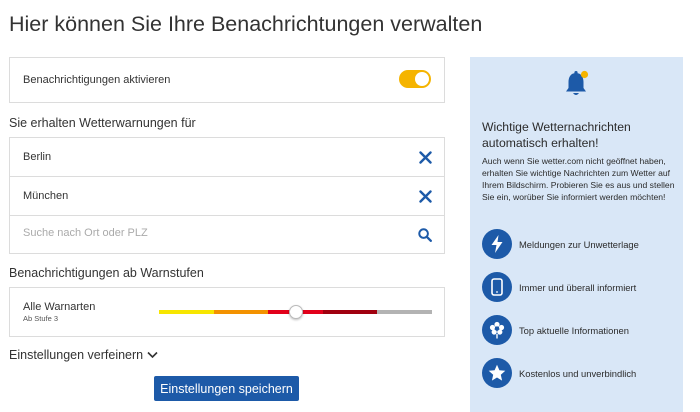 This screenshot has width=700, height=412. I want to click on bell-icon, so click(577, 82).